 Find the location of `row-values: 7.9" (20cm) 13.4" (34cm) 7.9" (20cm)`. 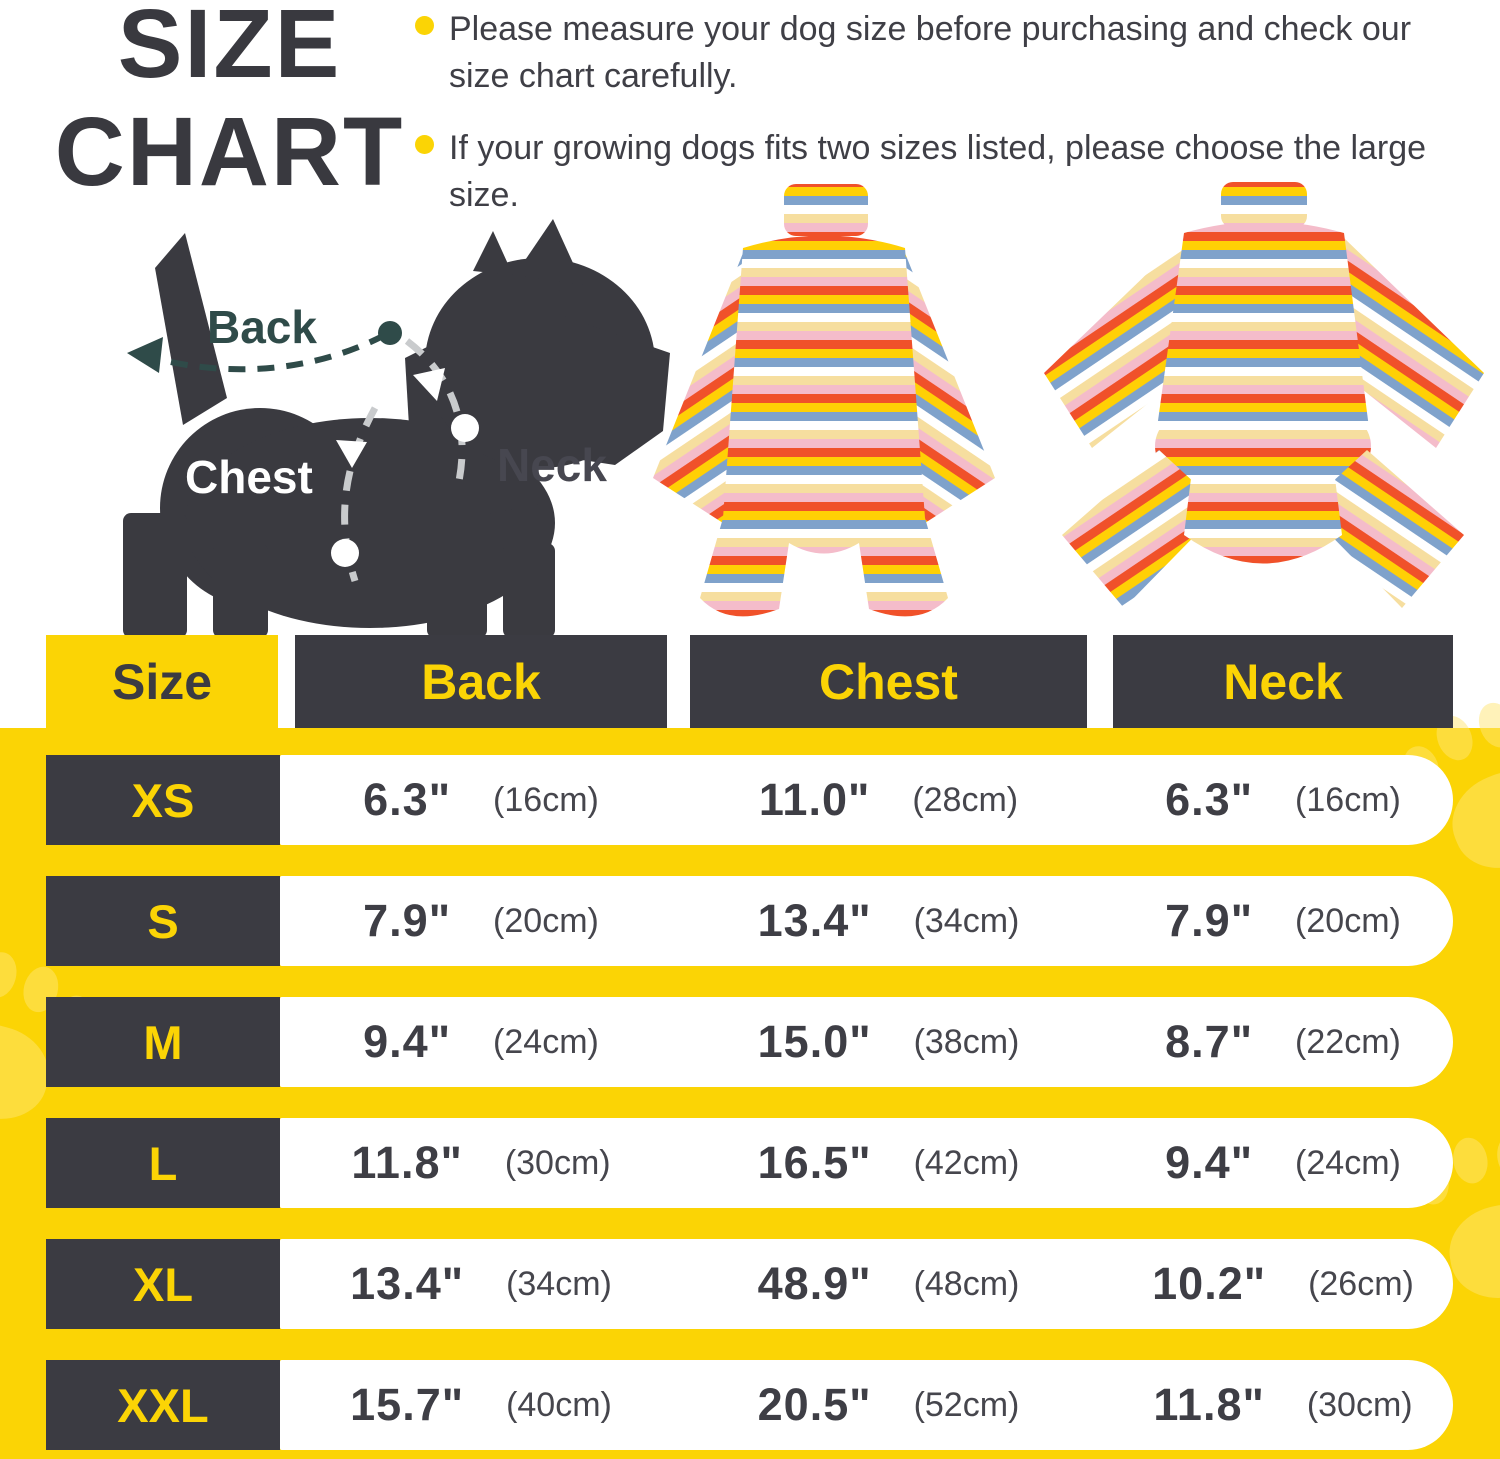

row-values: 7.9" (20cm) 13.4" (34cm) 7.9" (20cm) is located at coordinates (866, 921).